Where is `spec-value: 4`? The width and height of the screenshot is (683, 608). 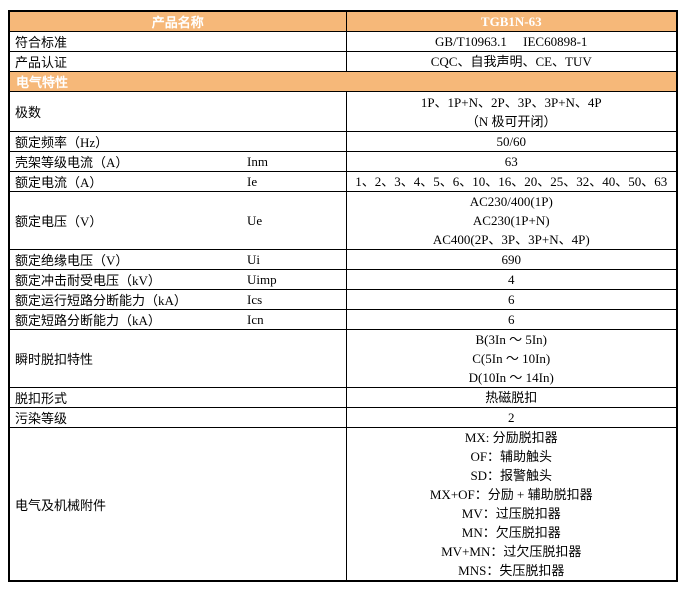
spec-value: 4 is located at coordinates (511, 279).